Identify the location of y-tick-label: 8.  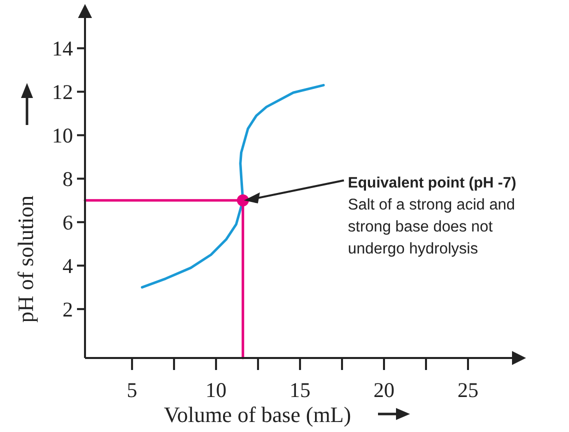
(67, 179).